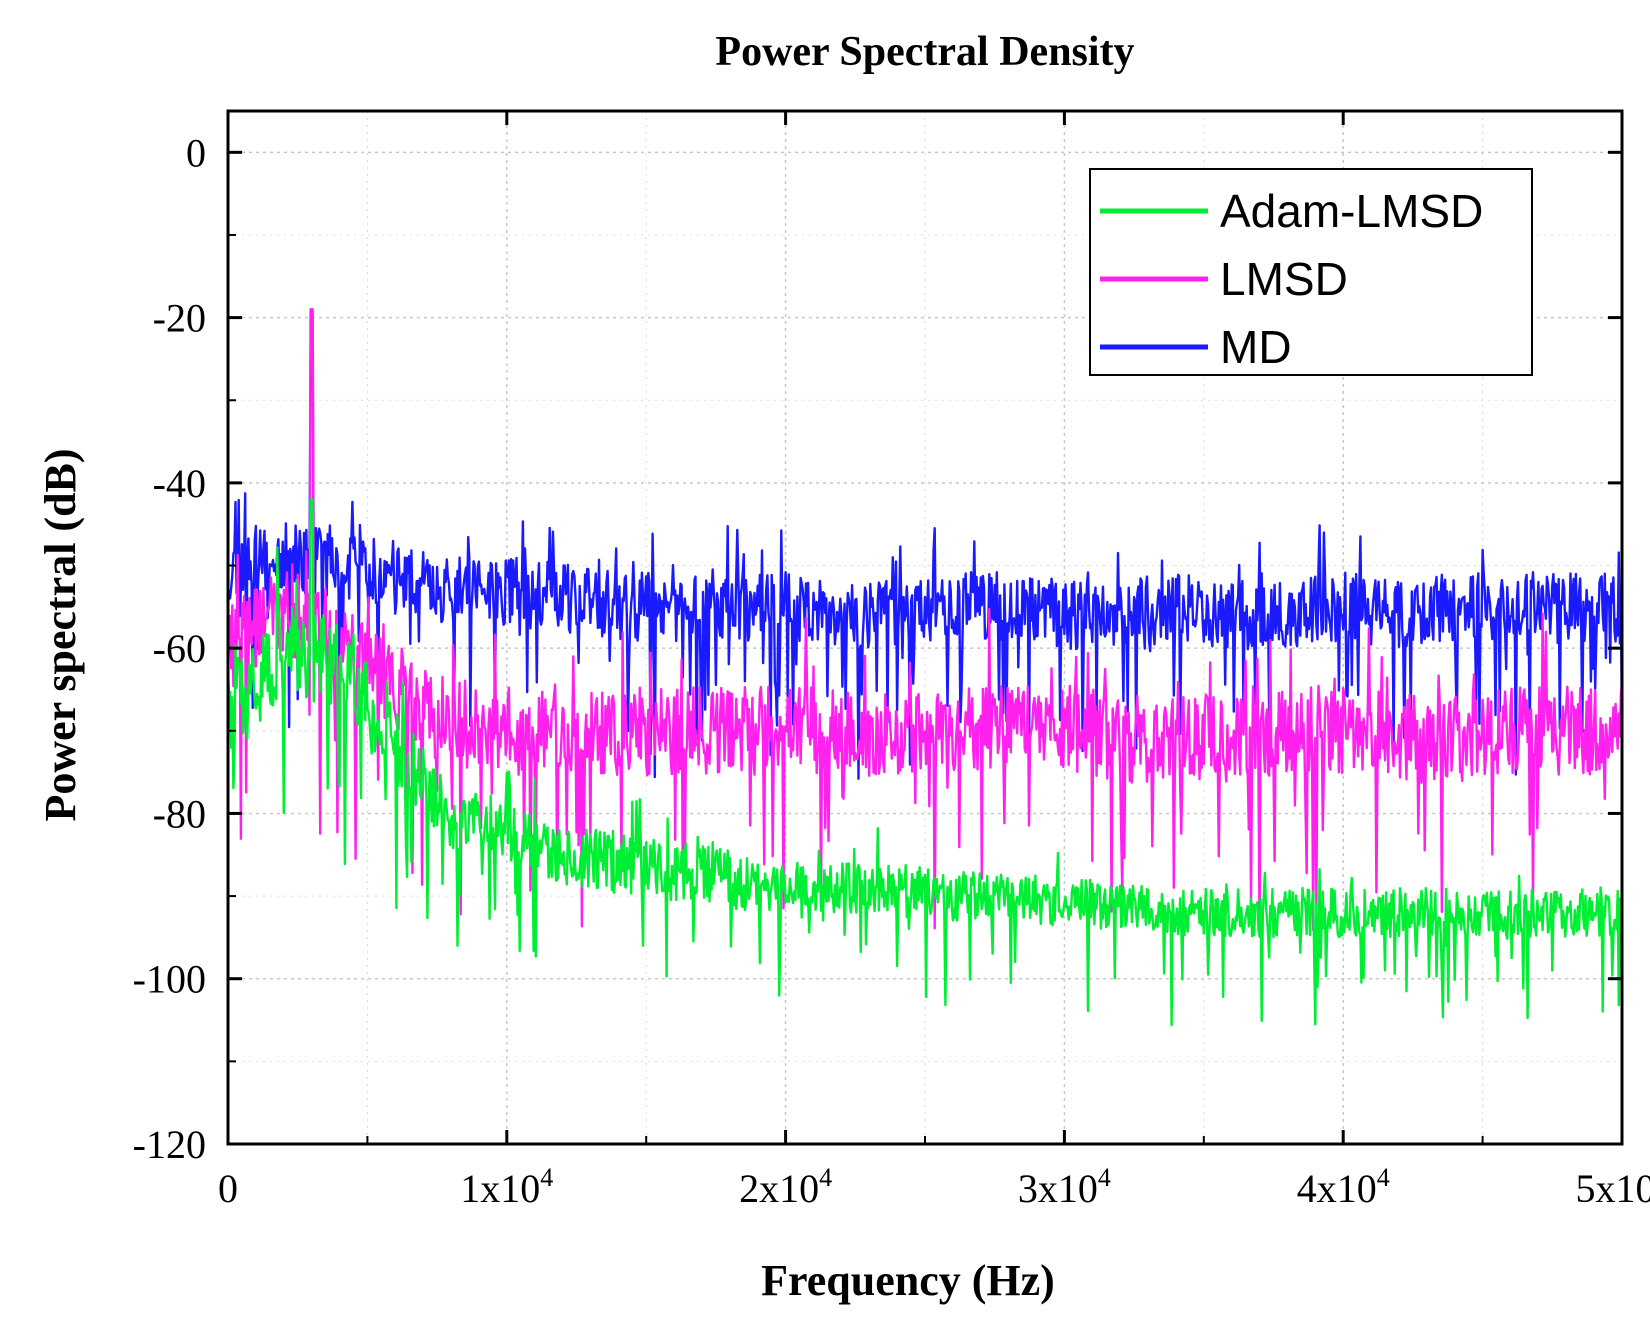 The width and height of the screenshot is (1650, 1317). I want to click on x-tick-label: 3x10⁴, so click(1064, 1187).